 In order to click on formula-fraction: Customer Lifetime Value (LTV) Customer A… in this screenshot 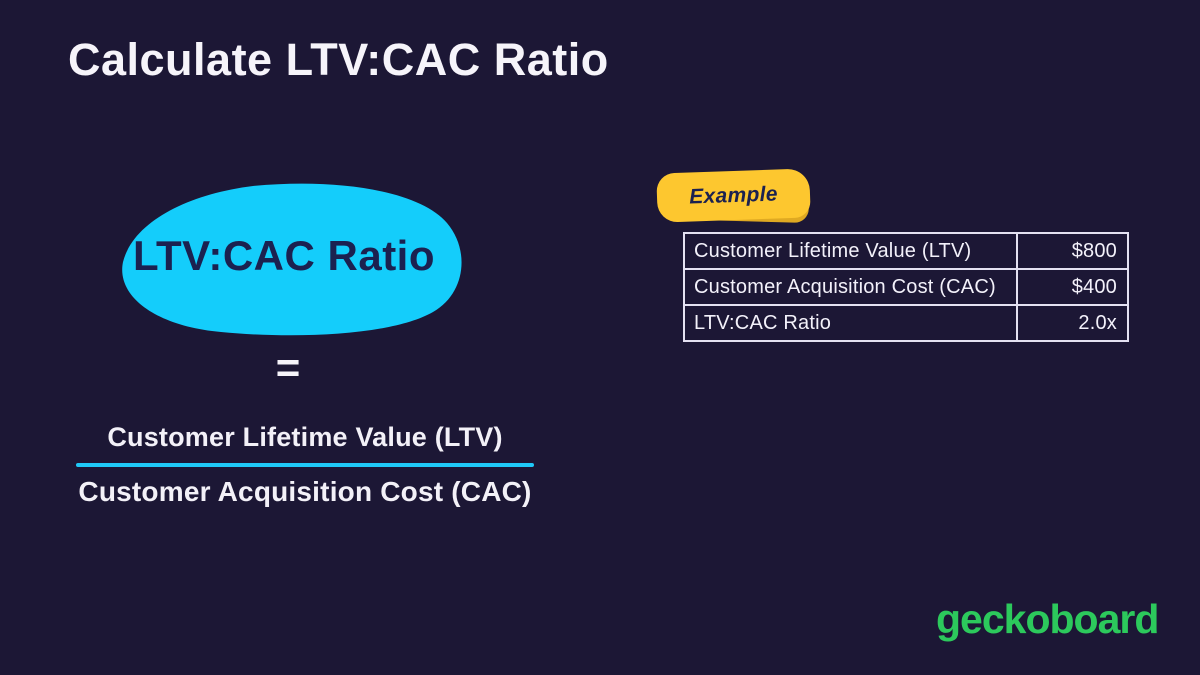, I will do `click(305, 465)`.